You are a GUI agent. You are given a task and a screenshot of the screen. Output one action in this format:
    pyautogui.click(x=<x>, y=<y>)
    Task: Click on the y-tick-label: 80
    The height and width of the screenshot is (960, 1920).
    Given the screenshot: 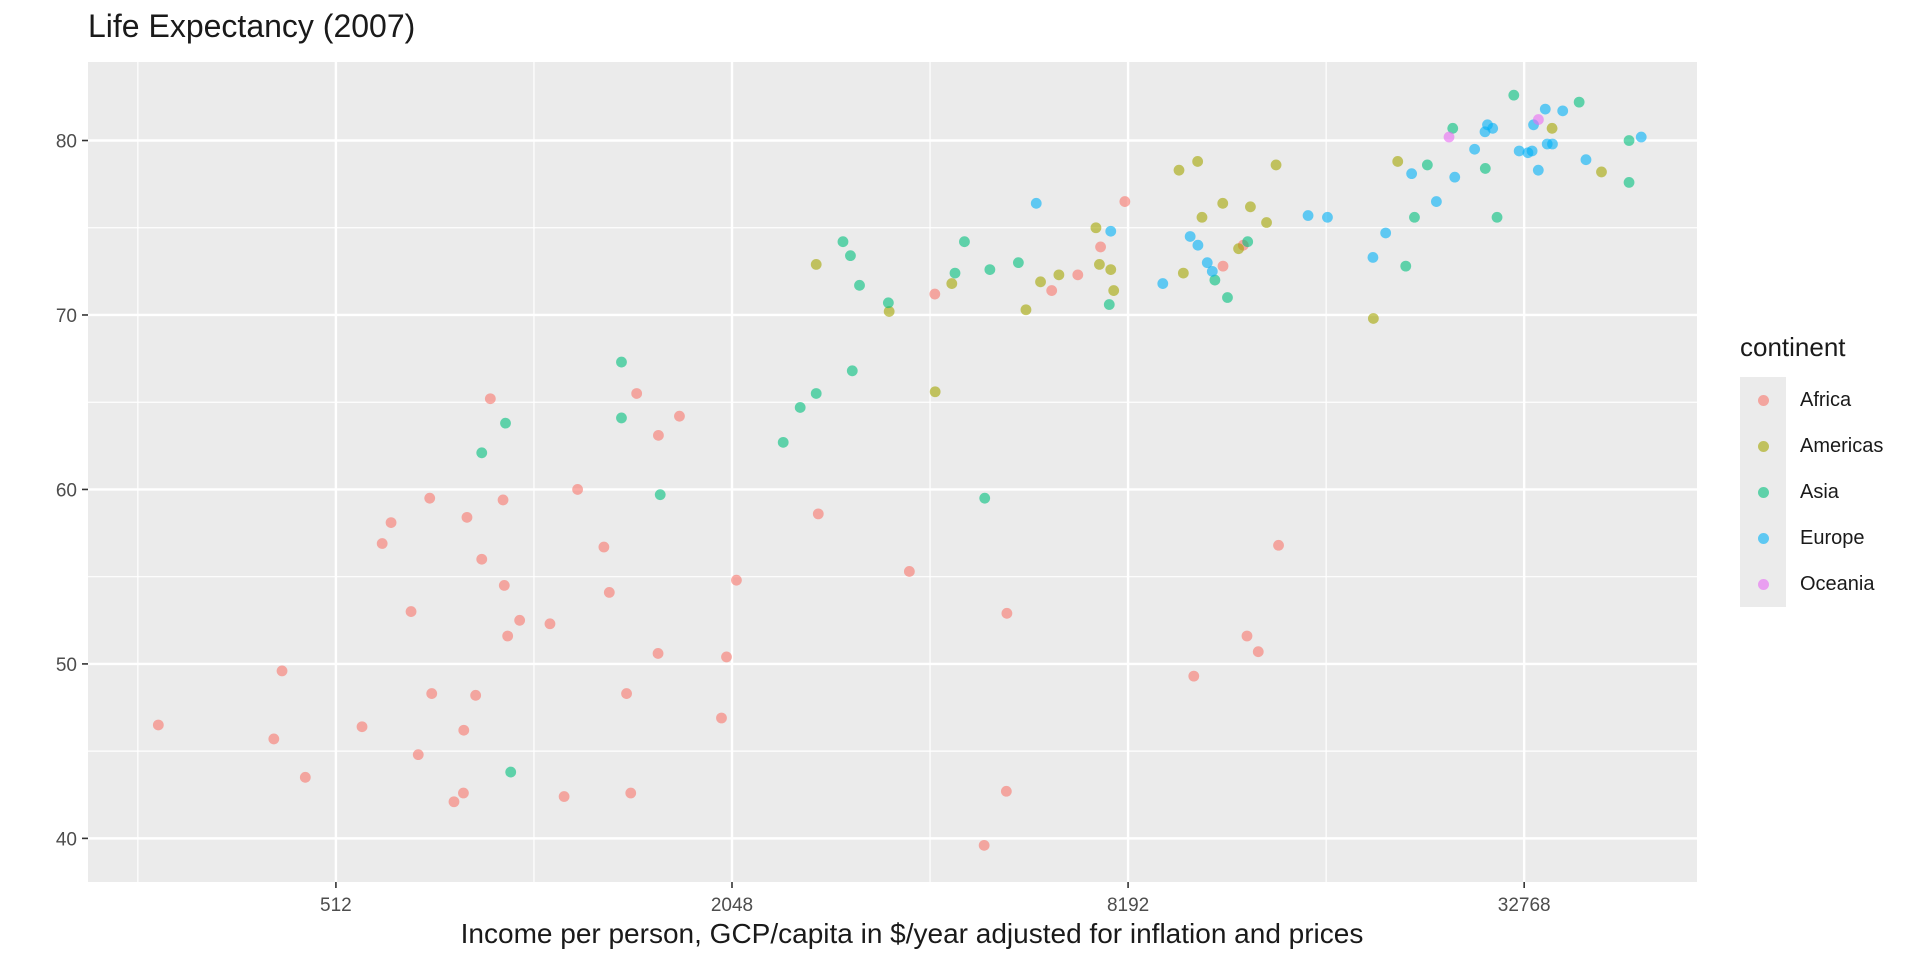 What is the action you would take?
    pyautogui.click(x=66, y=142)
    